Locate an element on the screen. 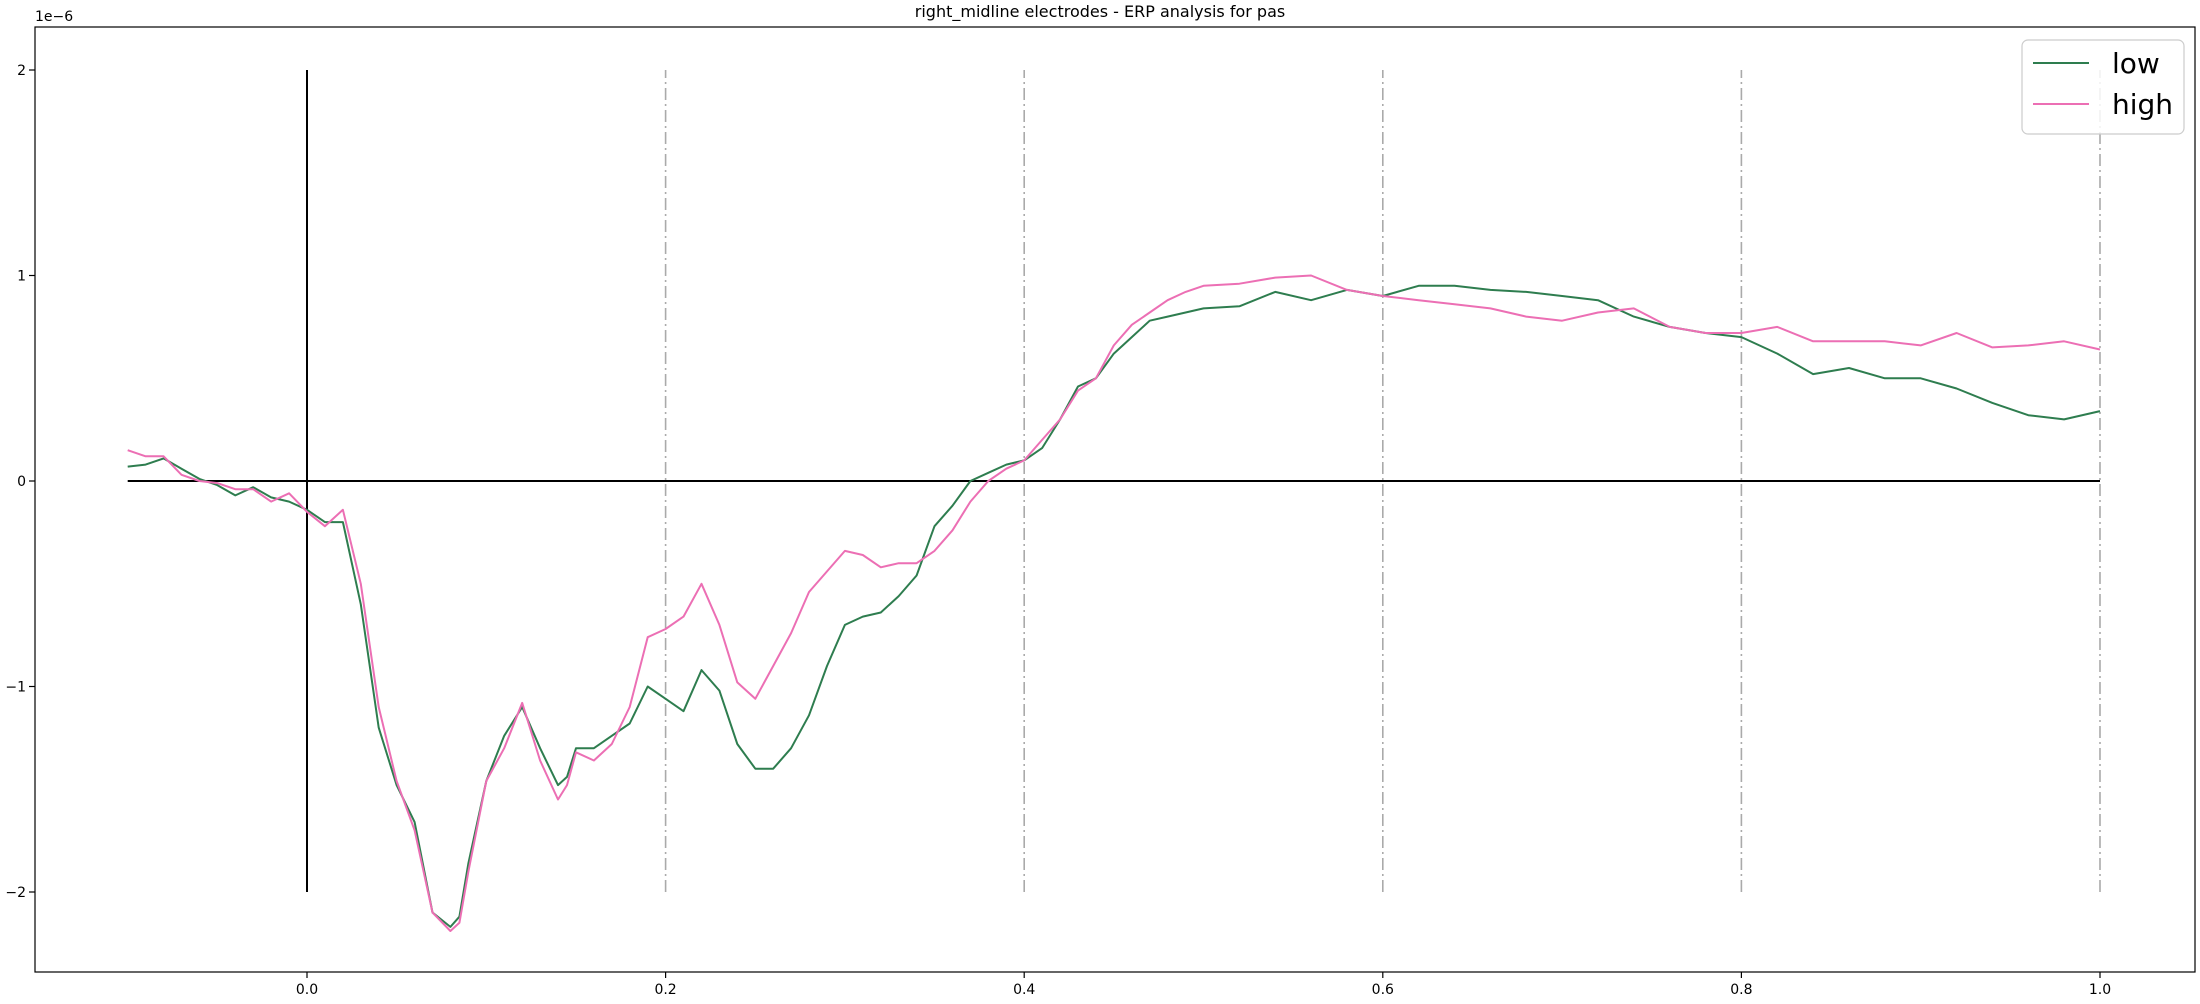 The height and width of the screenshot is (1004, 2200). x-tick-label: 0.8 is located at coordinates (1741, 990).